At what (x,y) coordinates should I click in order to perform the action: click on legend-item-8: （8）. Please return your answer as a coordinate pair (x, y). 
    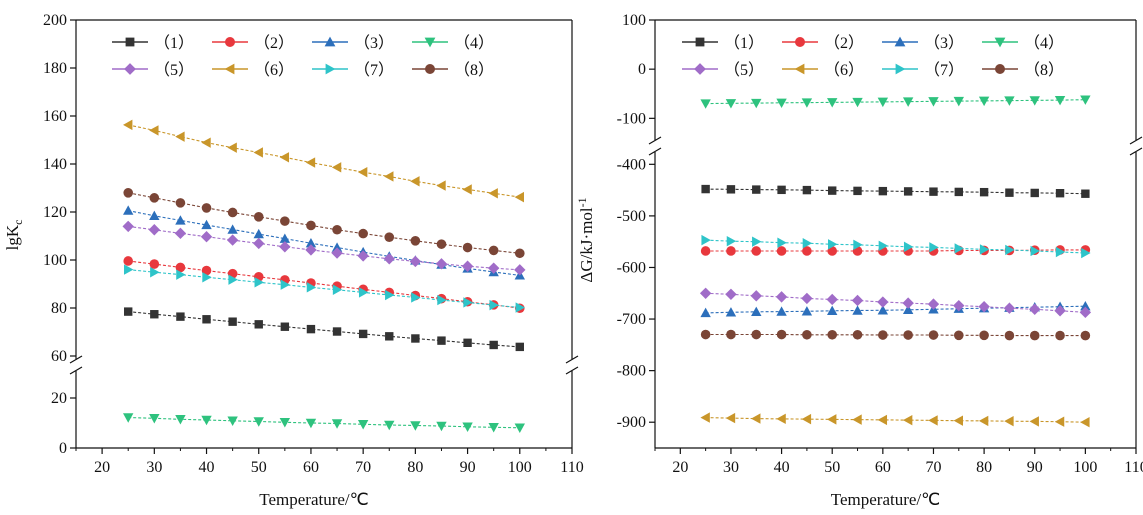
    Looking at the image, I should click on (1023, 70).